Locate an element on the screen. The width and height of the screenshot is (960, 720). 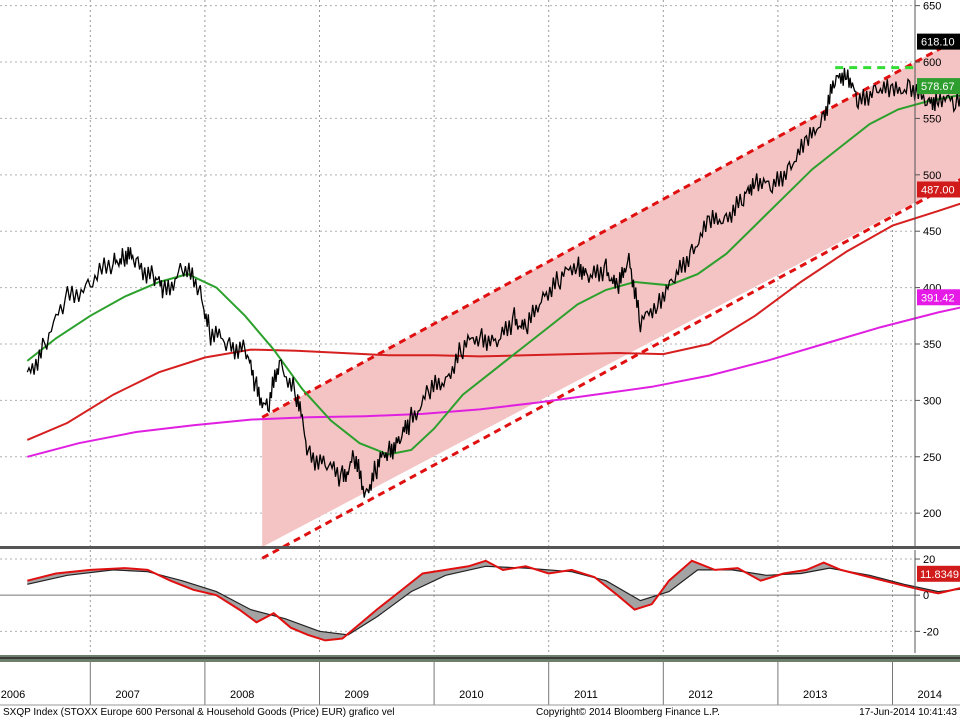
price-y-tick-label: 450 is located at coordinates (932, 232).